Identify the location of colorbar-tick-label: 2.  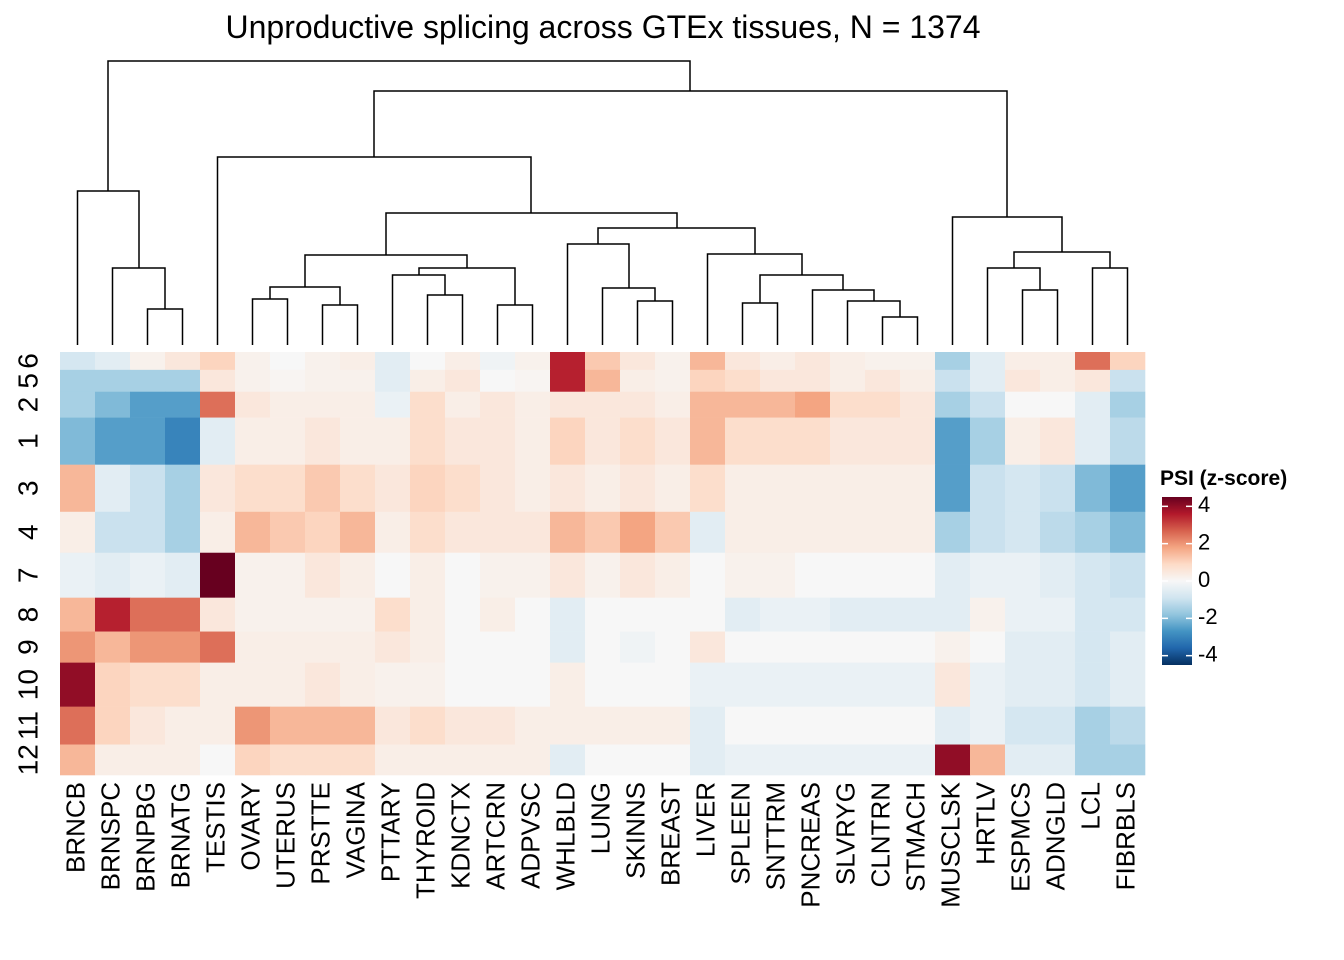
(1204, 541).